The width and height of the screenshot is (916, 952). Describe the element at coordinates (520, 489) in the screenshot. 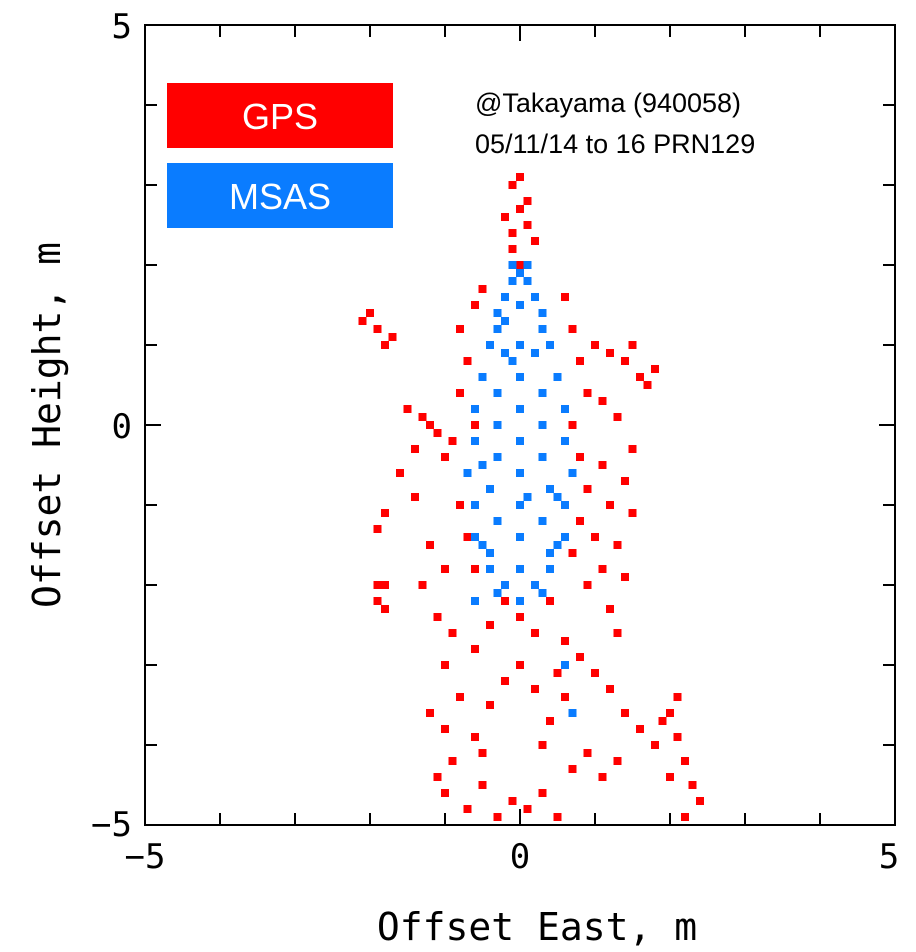

I see `series-msas` at that location.